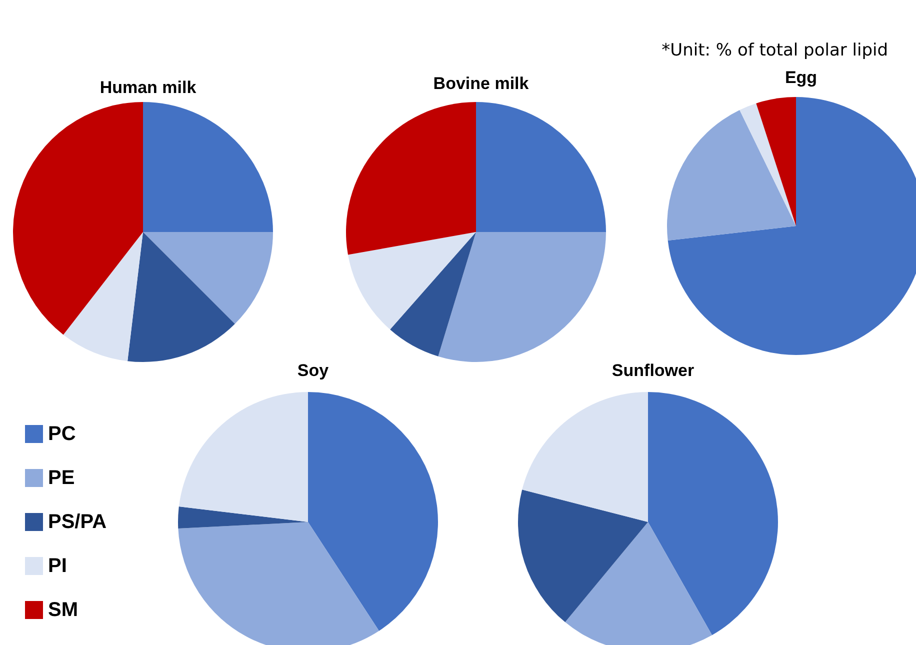 This screenshot has width=916, height=645. Describe the element at coordinates (481, 83) in the screenshot. I see `slice-label: Bovine milk` at that location.